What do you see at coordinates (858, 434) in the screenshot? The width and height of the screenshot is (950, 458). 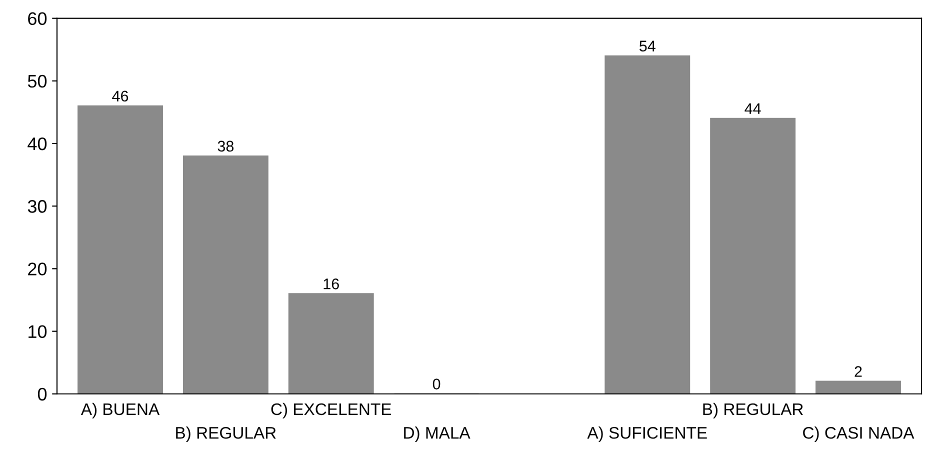 I see `x-tick-label: C) CASI NADA` at bounding box center [858, 434].